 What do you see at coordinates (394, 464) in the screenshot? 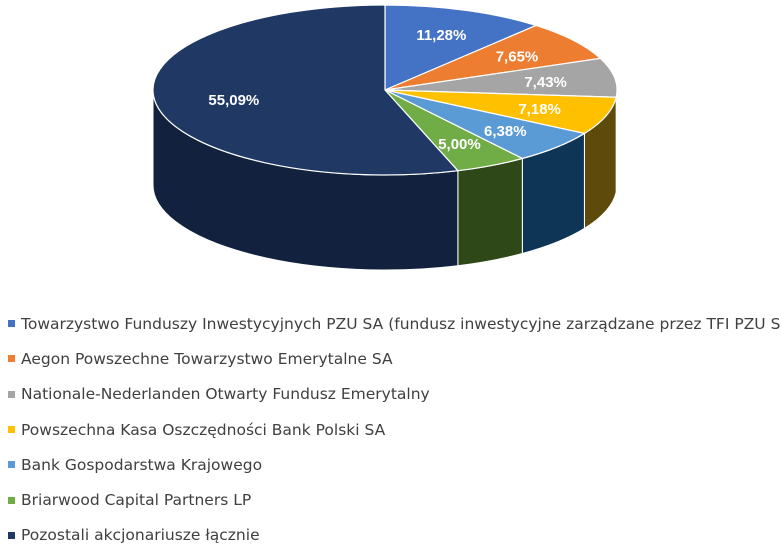
I see `legend-item: Bank Gospodarstwa Krajowego` at bounding box center [394, 464].